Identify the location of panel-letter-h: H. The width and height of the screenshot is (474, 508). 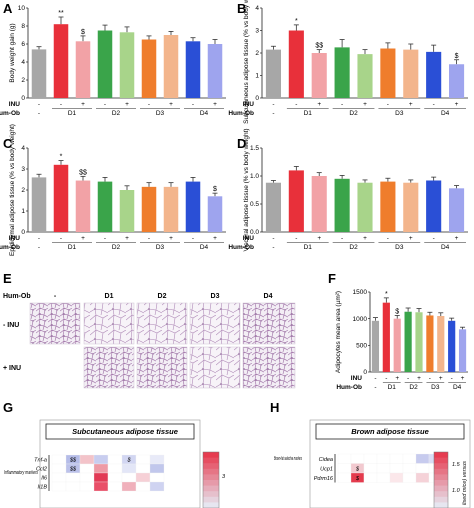
(274, 407).